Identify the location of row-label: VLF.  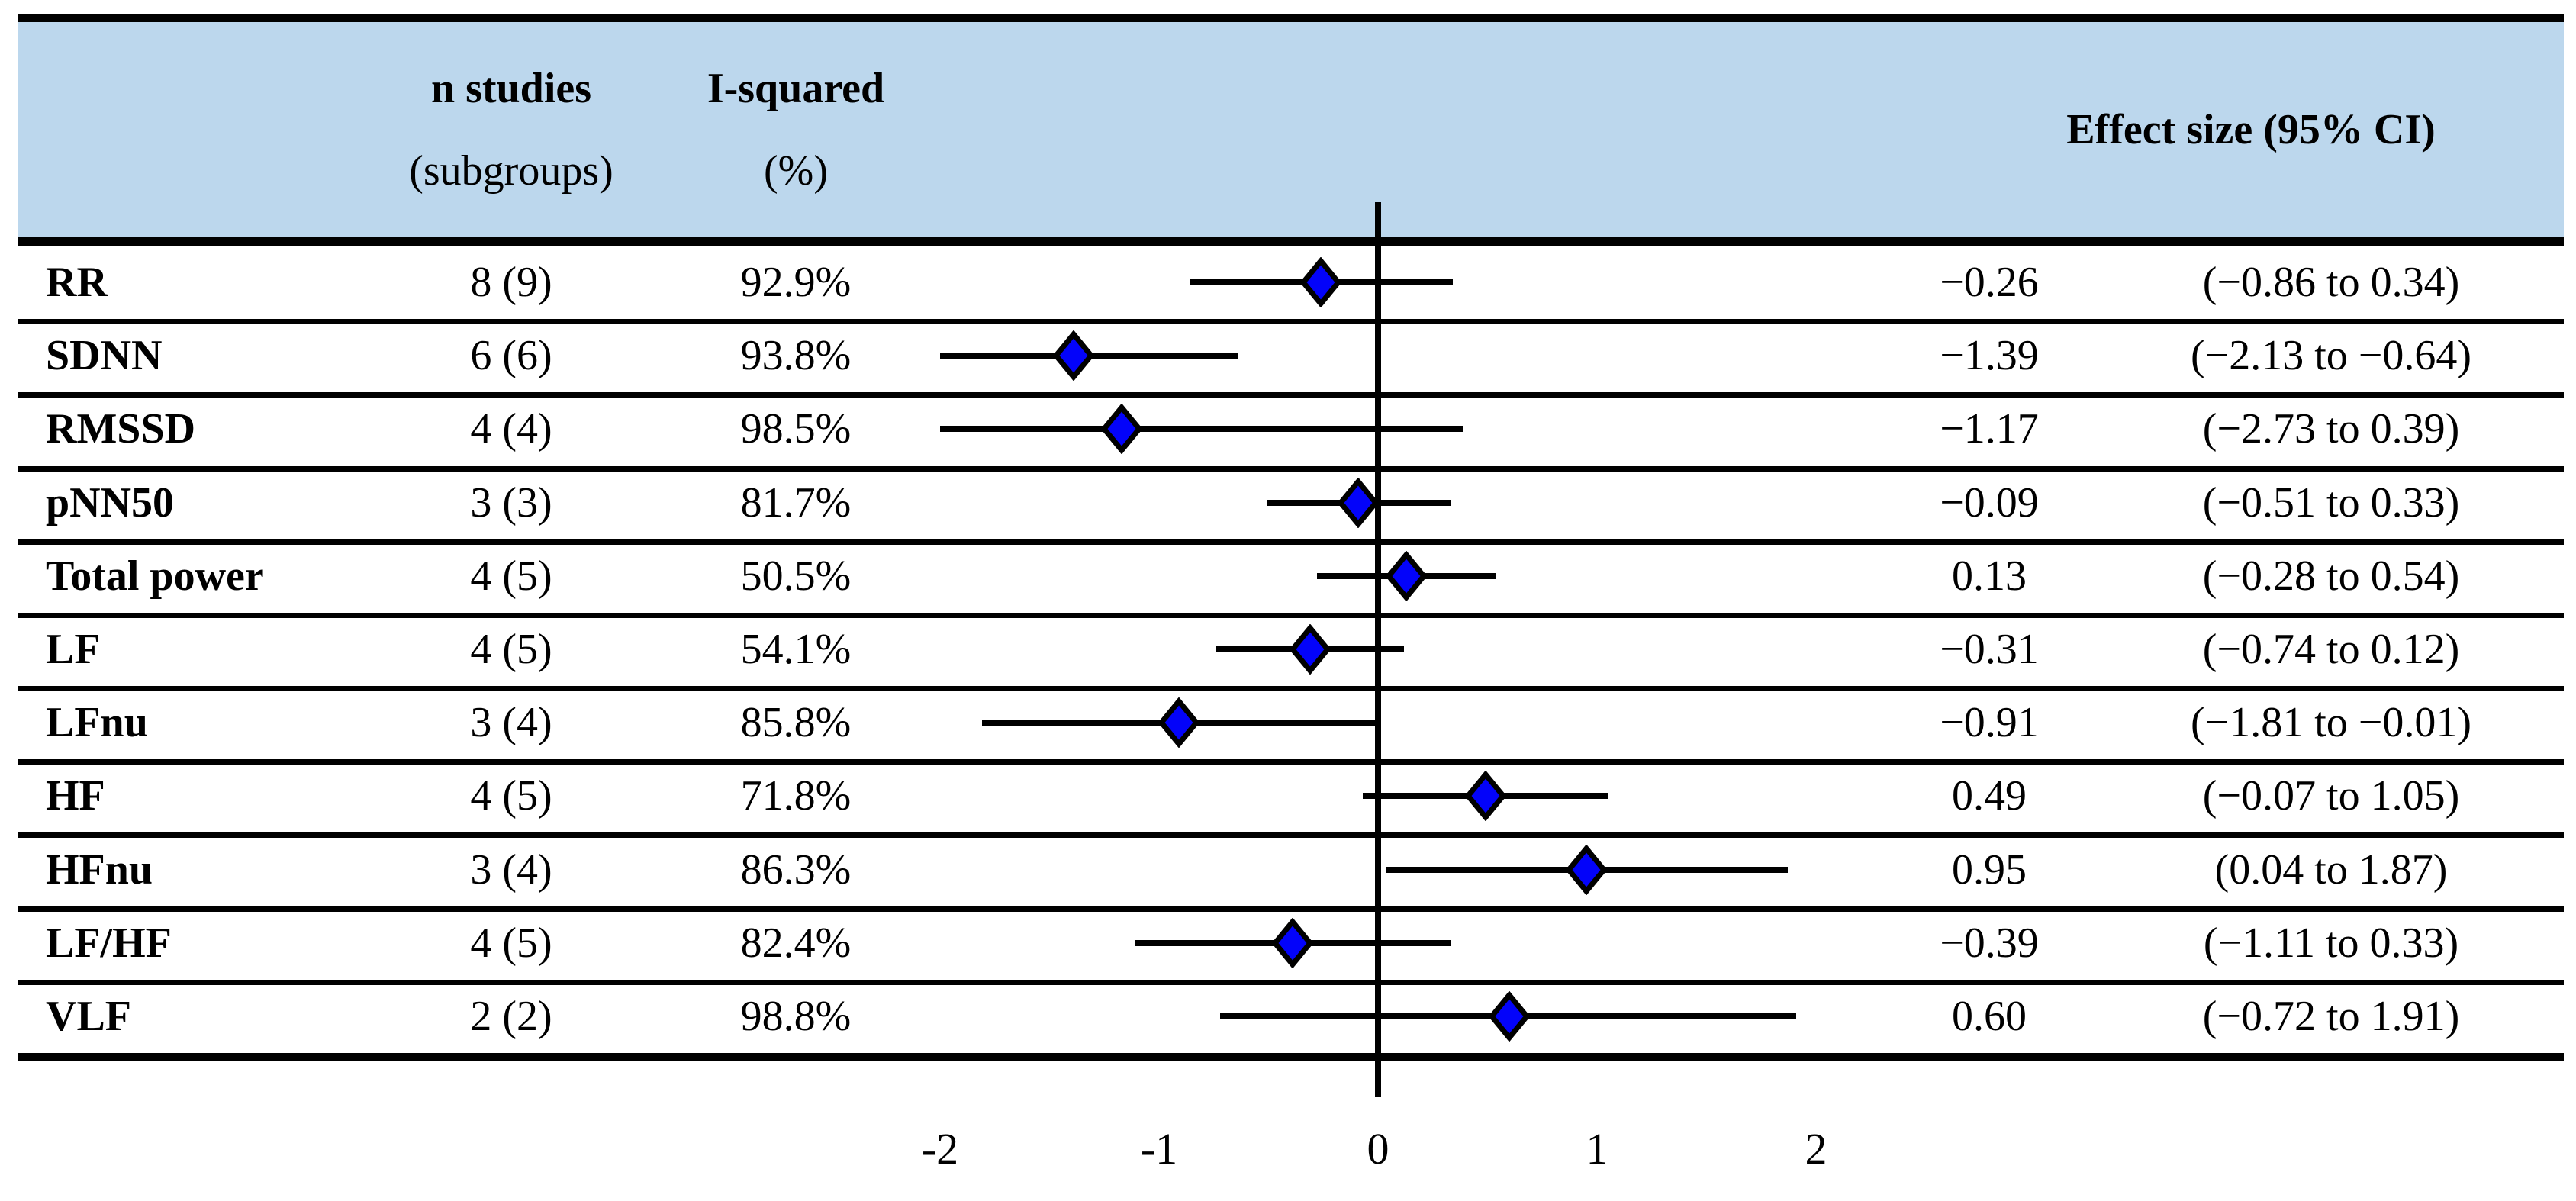
(88, 1016).